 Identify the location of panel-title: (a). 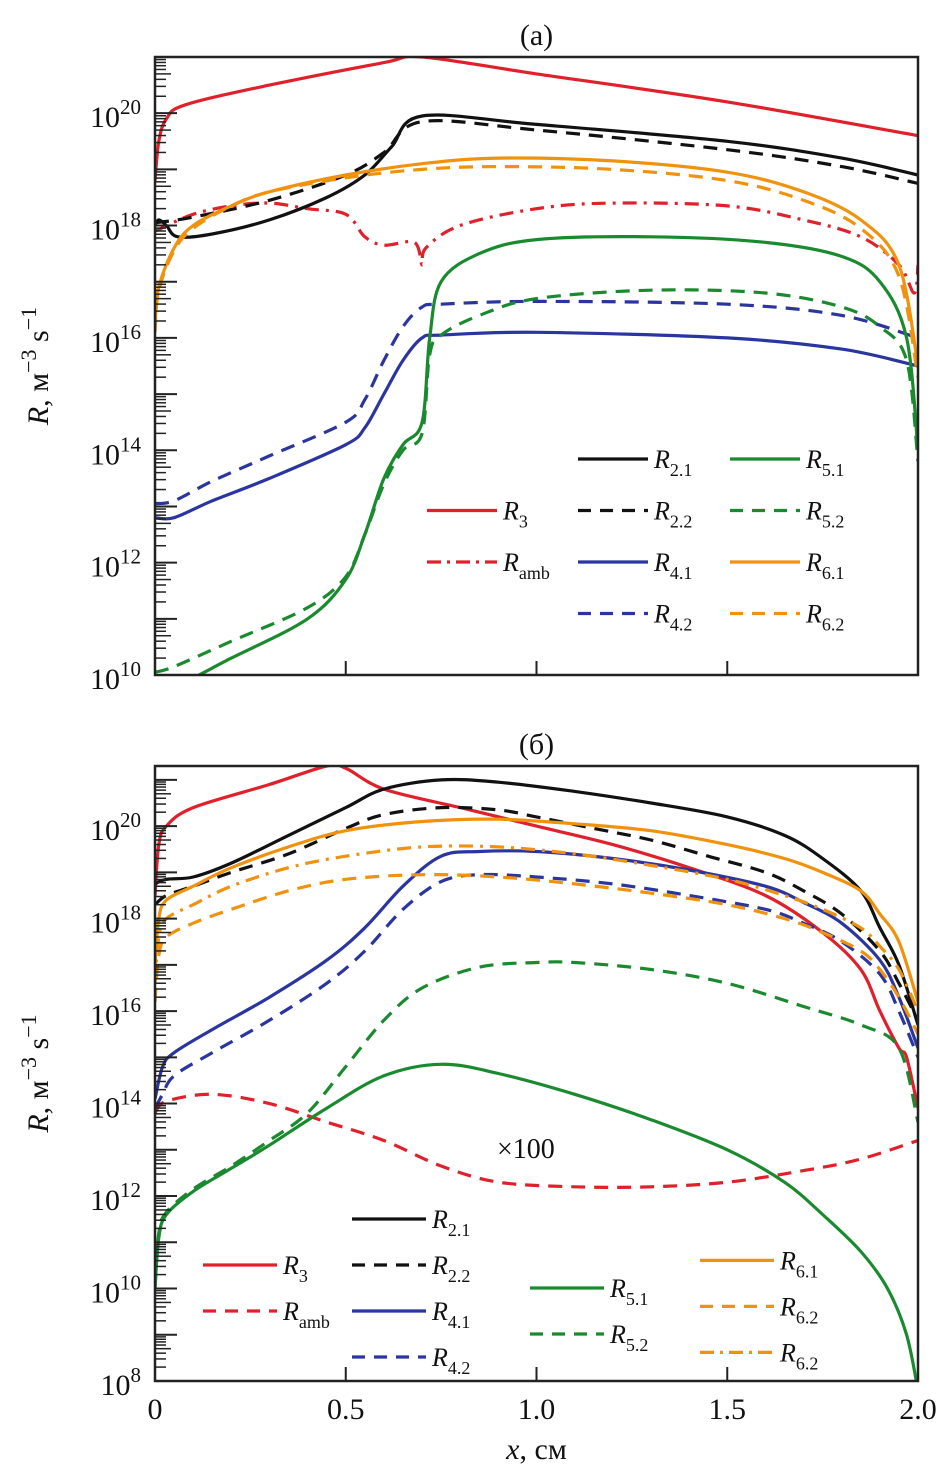
(536, 35).